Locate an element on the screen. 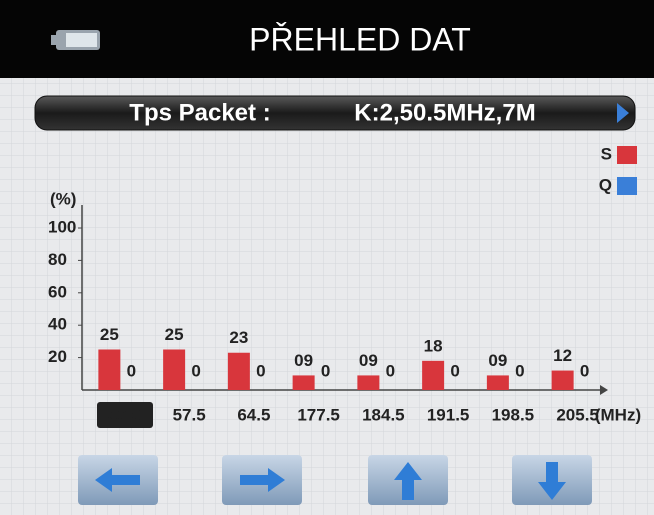  info-bar is located at coordinates (335, 113).